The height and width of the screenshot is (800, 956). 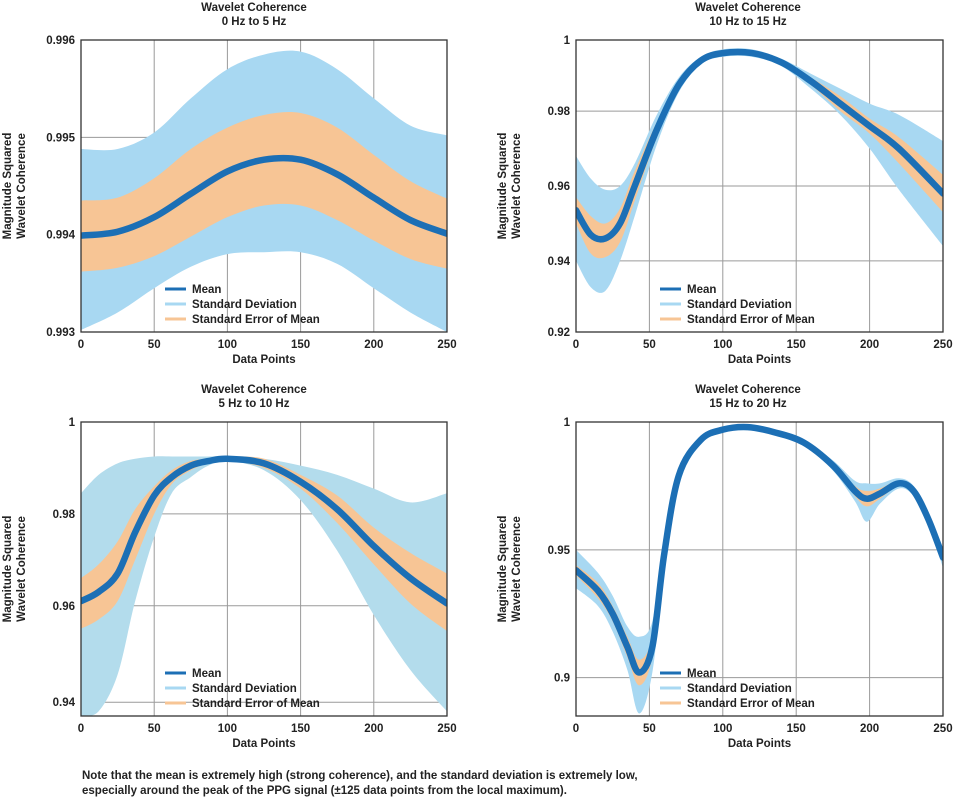 I want to click on chart-subtitle: 10 Hz to 15 Hz, so click(x=748, y=22).